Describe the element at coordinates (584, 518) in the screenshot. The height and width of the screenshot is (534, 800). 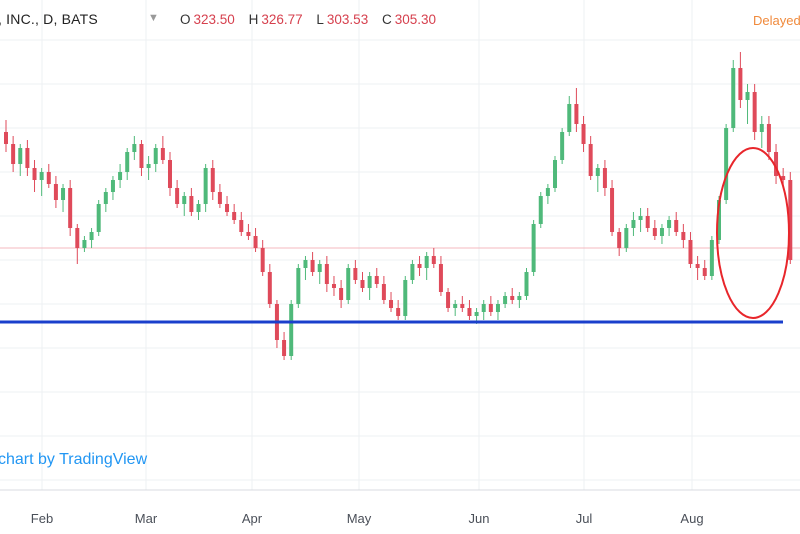
I see `x-tick-label: Jul` at that location.